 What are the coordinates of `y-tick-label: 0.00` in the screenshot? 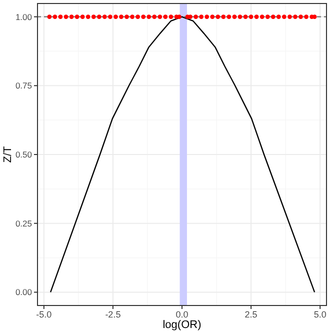 It's located at (23, 292).